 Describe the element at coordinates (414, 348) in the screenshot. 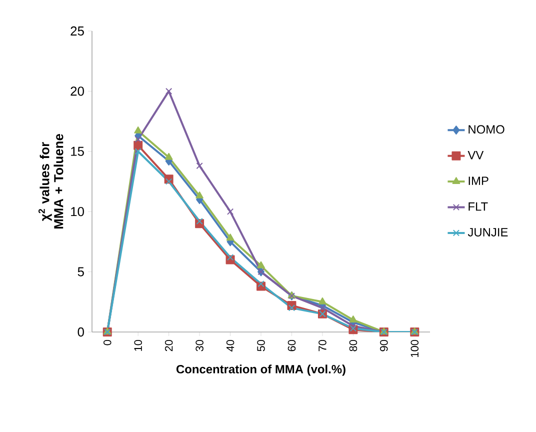

I see `x-tick-label: 100` at that location.